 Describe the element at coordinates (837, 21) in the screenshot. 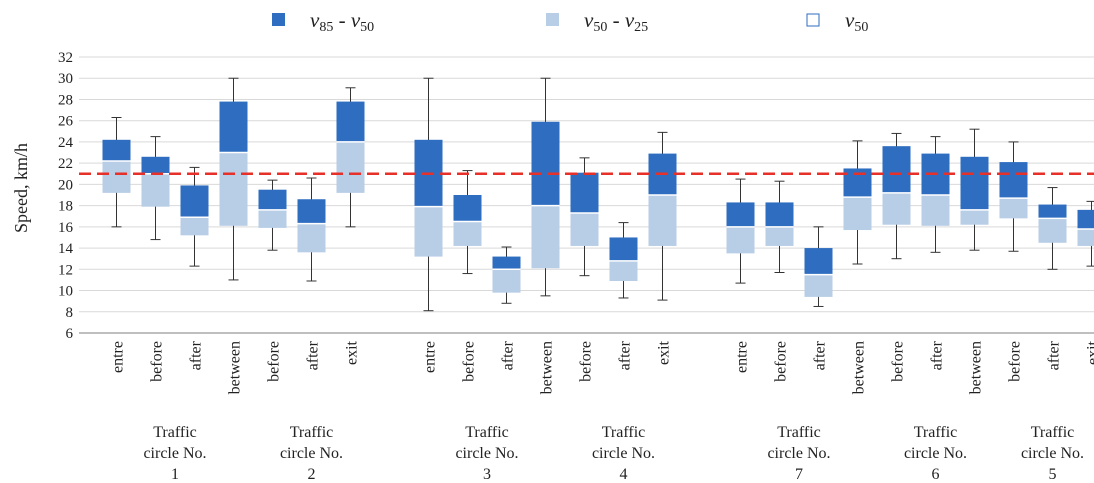

I see `legend-item: v50` at that location.